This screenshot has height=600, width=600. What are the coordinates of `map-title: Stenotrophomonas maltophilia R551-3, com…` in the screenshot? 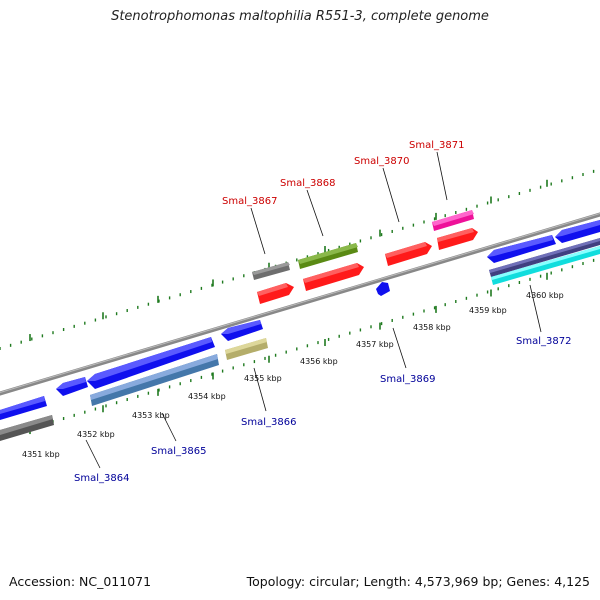 It's located at (300, 16).